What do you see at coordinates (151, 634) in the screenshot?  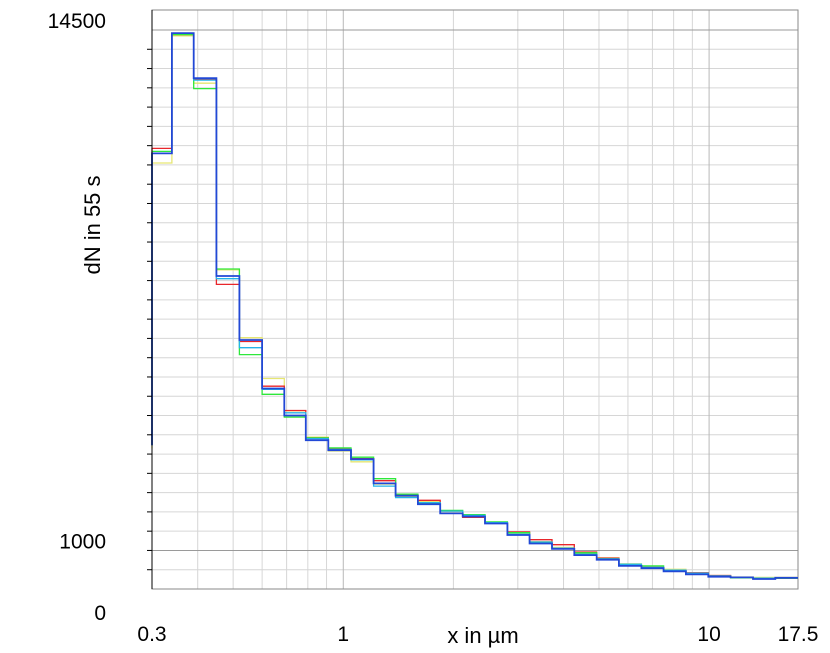 I see `x-tick-label: 0.3` at bounding box center [151, 634].